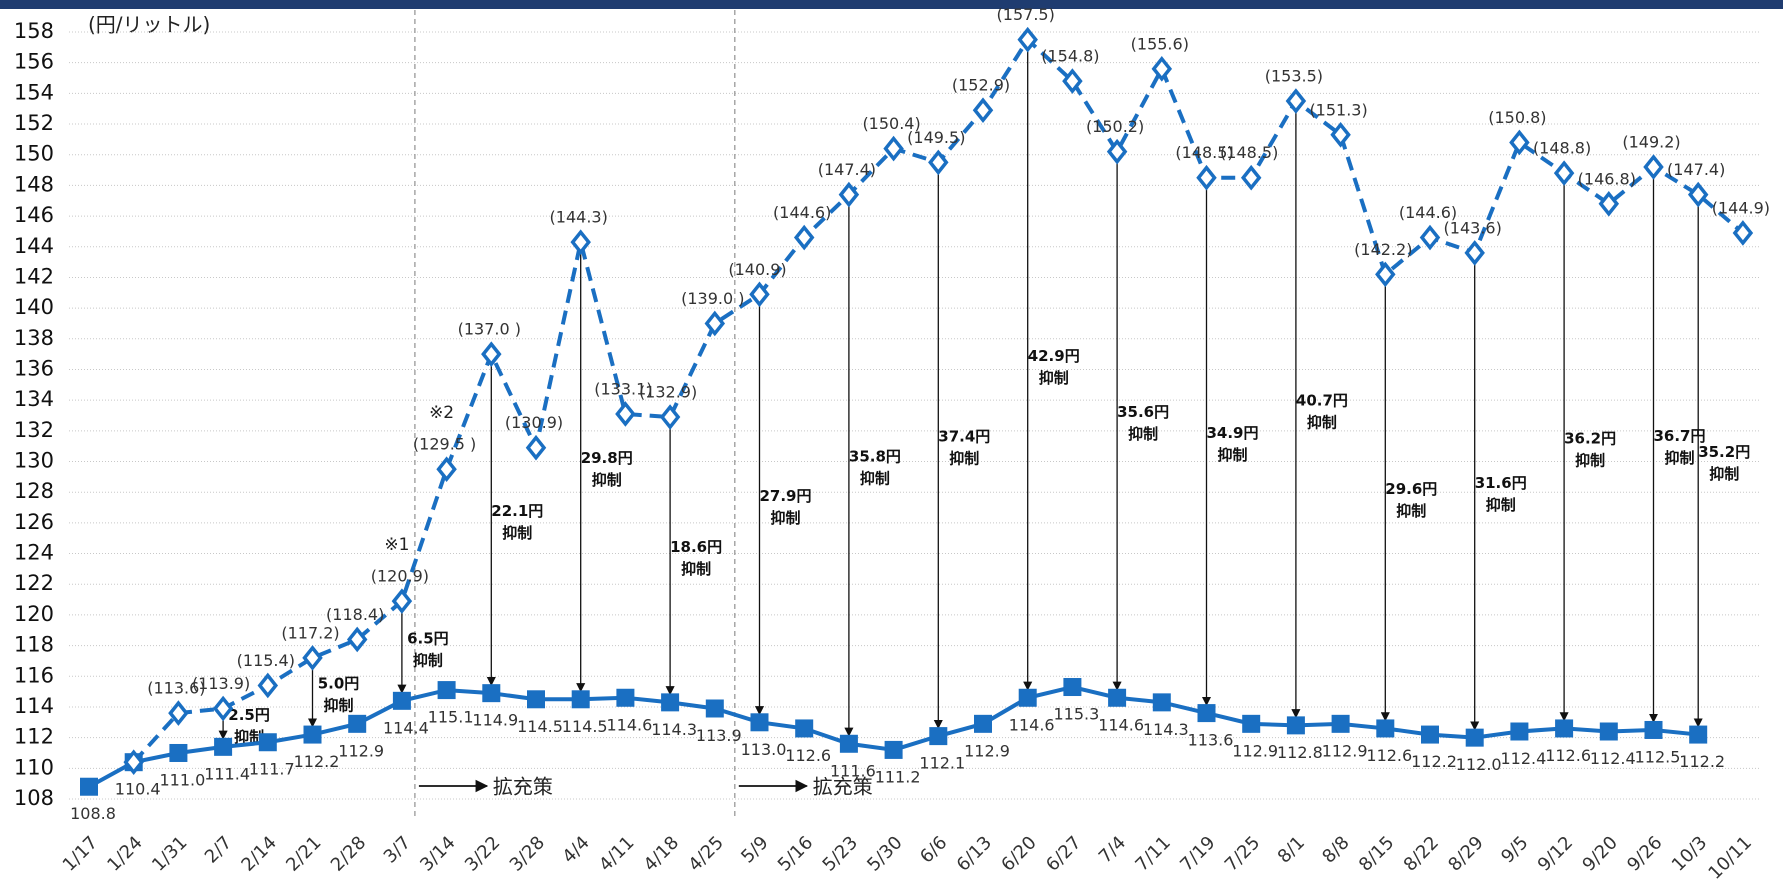  I want to click on data-label: (150.2), so click(1115, 126).